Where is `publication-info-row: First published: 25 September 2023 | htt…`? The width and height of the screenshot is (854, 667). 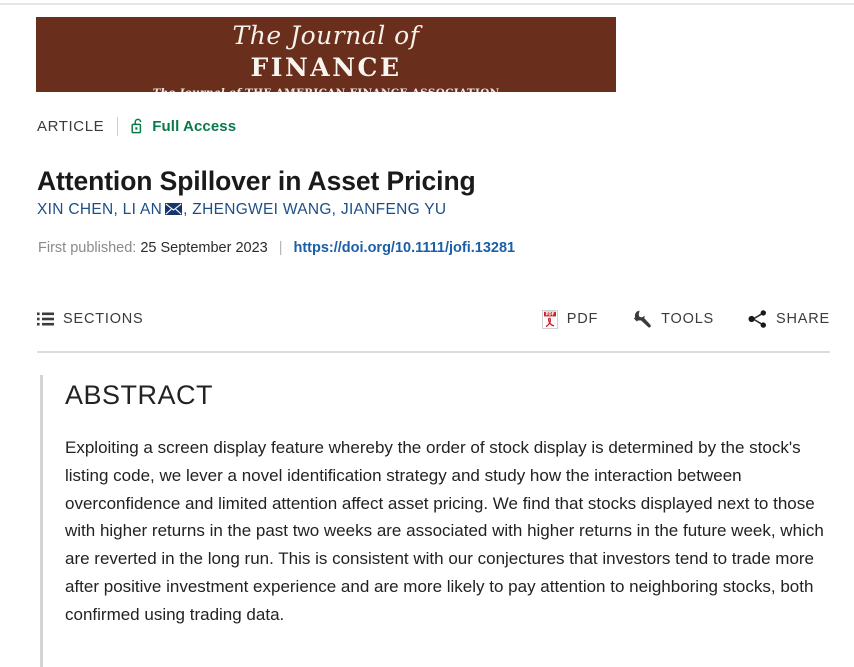
publication-info-row: First published: 25 September 2023 | htt… is located at coordinates (276, 248).